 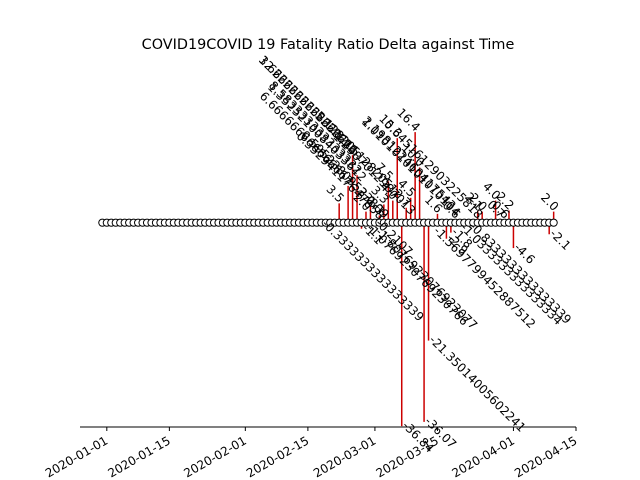 I want to click on x-tick-label: 2020-01-01, so click(x=76, y=456).